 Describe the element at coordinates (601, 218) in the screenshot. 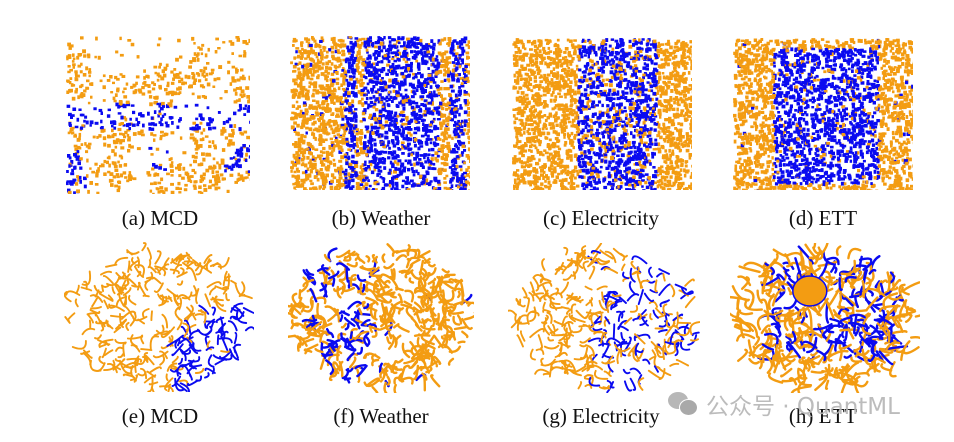

I see `caption-c: (c) Electricity` at that location.